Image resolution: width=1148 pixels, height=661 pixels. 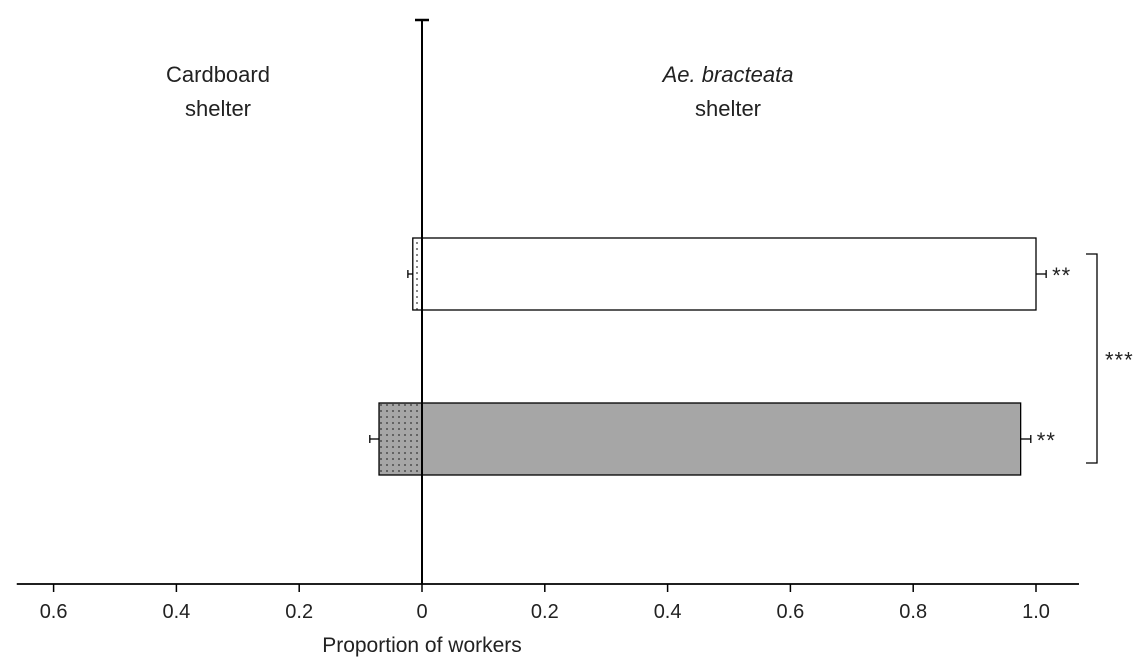 I want to click on x-axis-title: Proportion of workers, so click(x=422, y=645).